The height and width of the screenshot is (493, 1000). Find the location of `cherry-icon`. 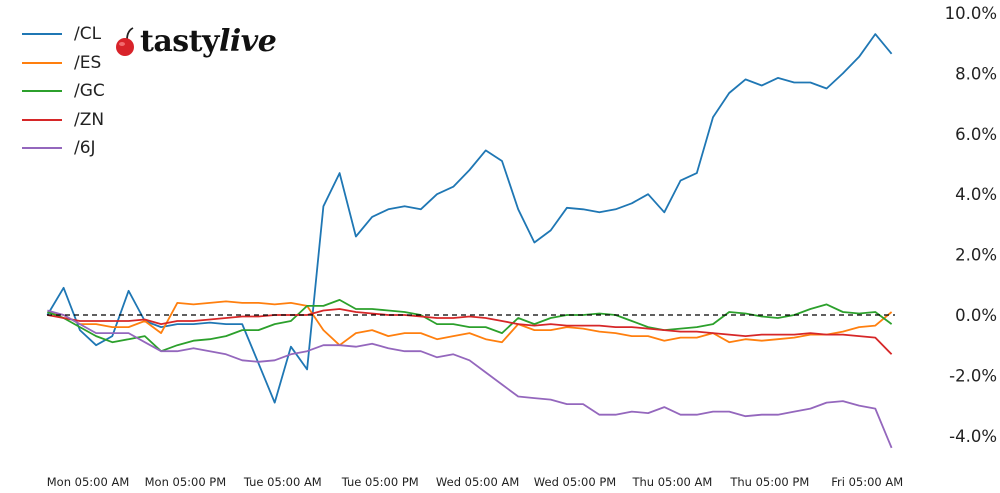

cherry-icon is located at coordinates (125, 41).